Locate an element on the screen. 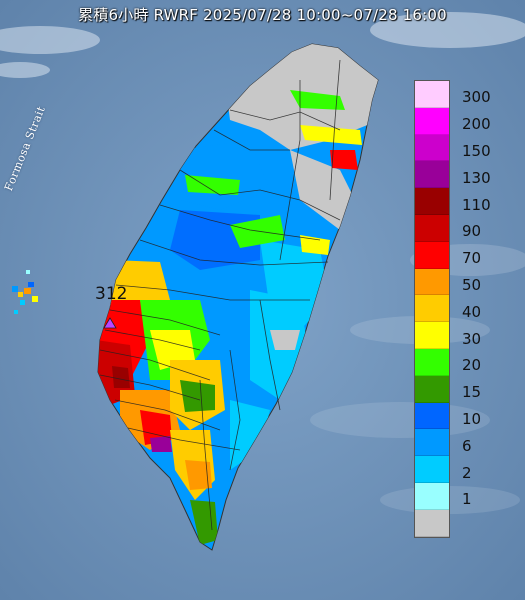 The image size is (525, 600). legend-color-bar is located at coordinates (432, 309).